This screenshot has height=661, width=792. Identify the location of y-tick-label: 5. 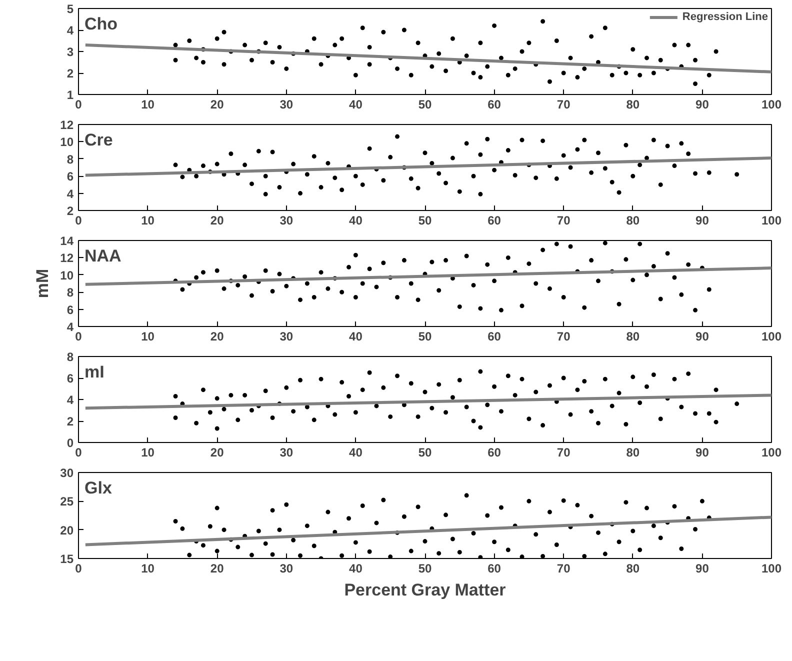
(70, 9).